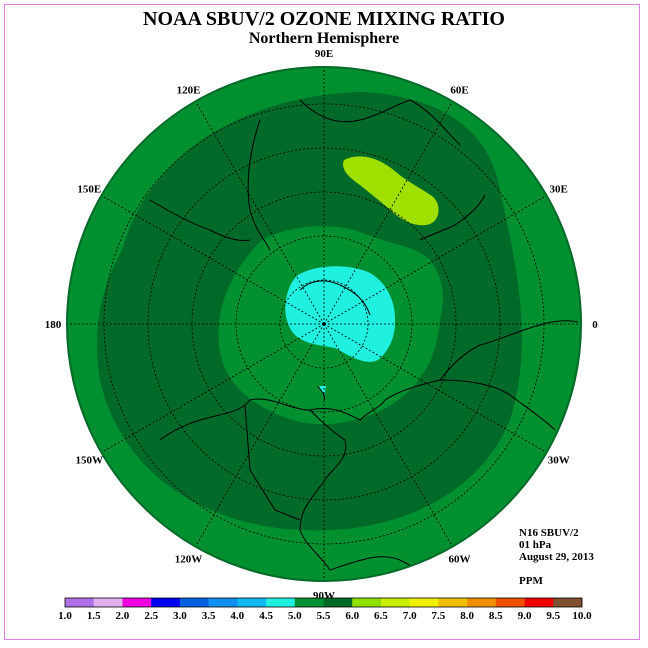 The image size is (648, 648). Describe the element at coordinates (189, 90) in the screenshot. I see `longitude-label: 120E` at that location.